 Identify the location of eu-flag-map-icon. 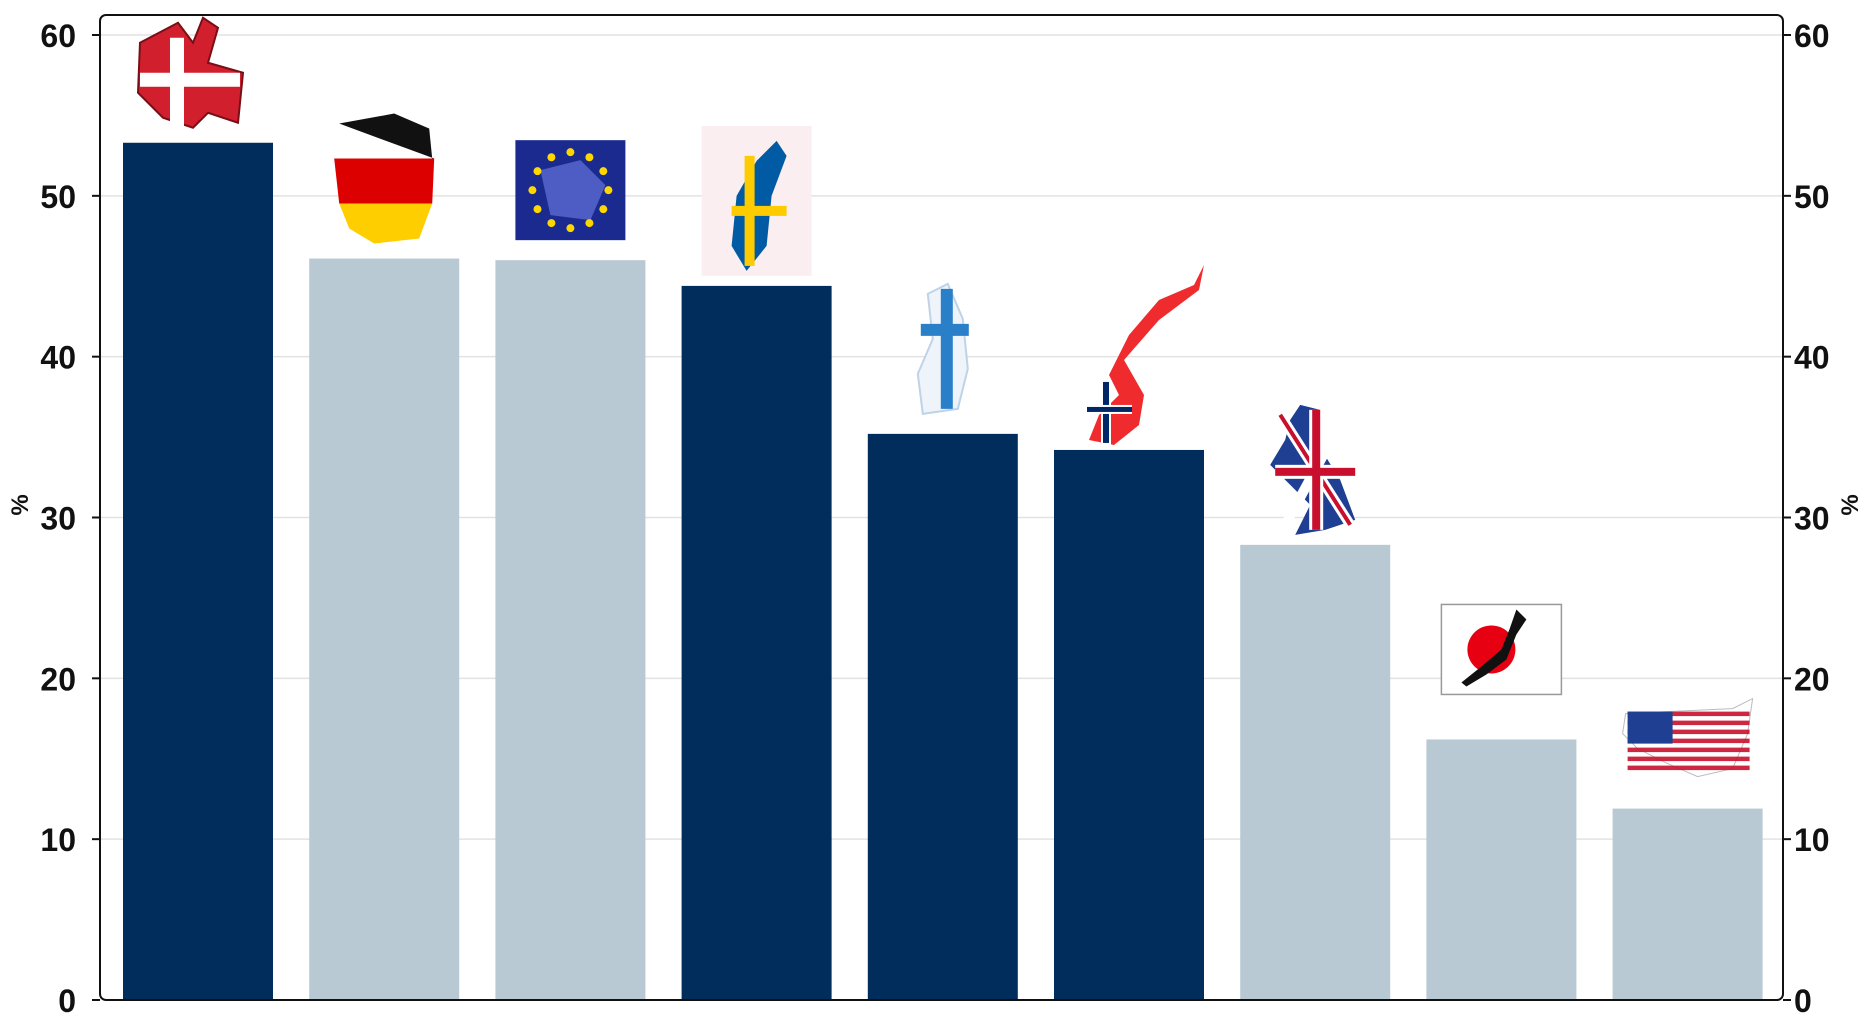
(570, 190).